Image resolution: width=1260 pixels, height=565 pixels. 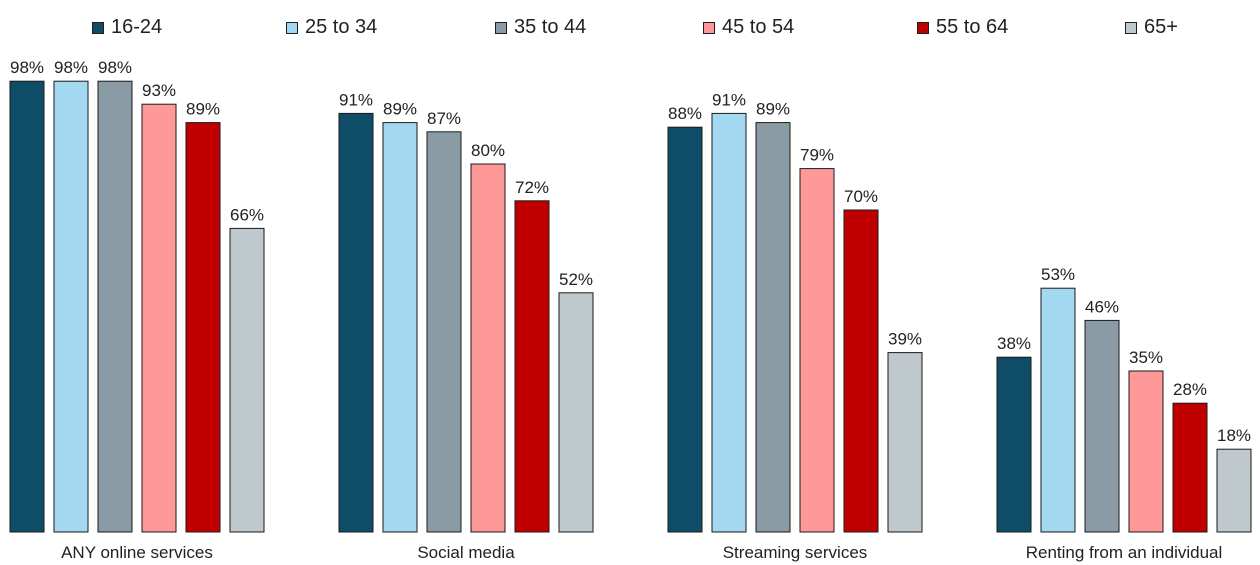 What do you see at coordinates (400, 109) in the screenshot?
I see `bar-value-label-1-1: 89%` at bounding box center [400, 109].